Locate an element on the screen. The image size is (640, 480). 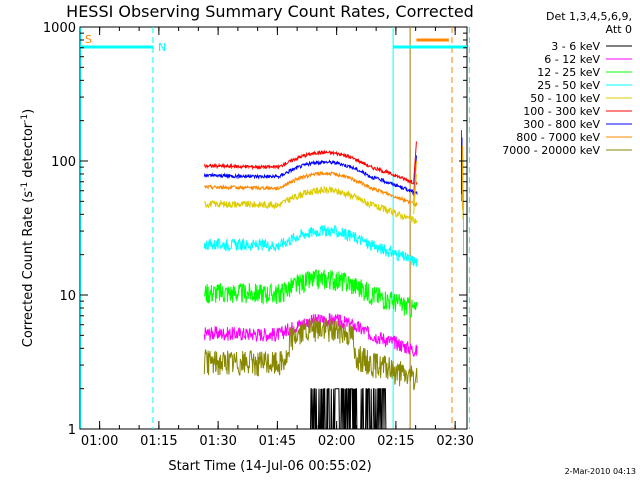
legend-label: 6 - 12 keV is located at coordinates (572, 59).